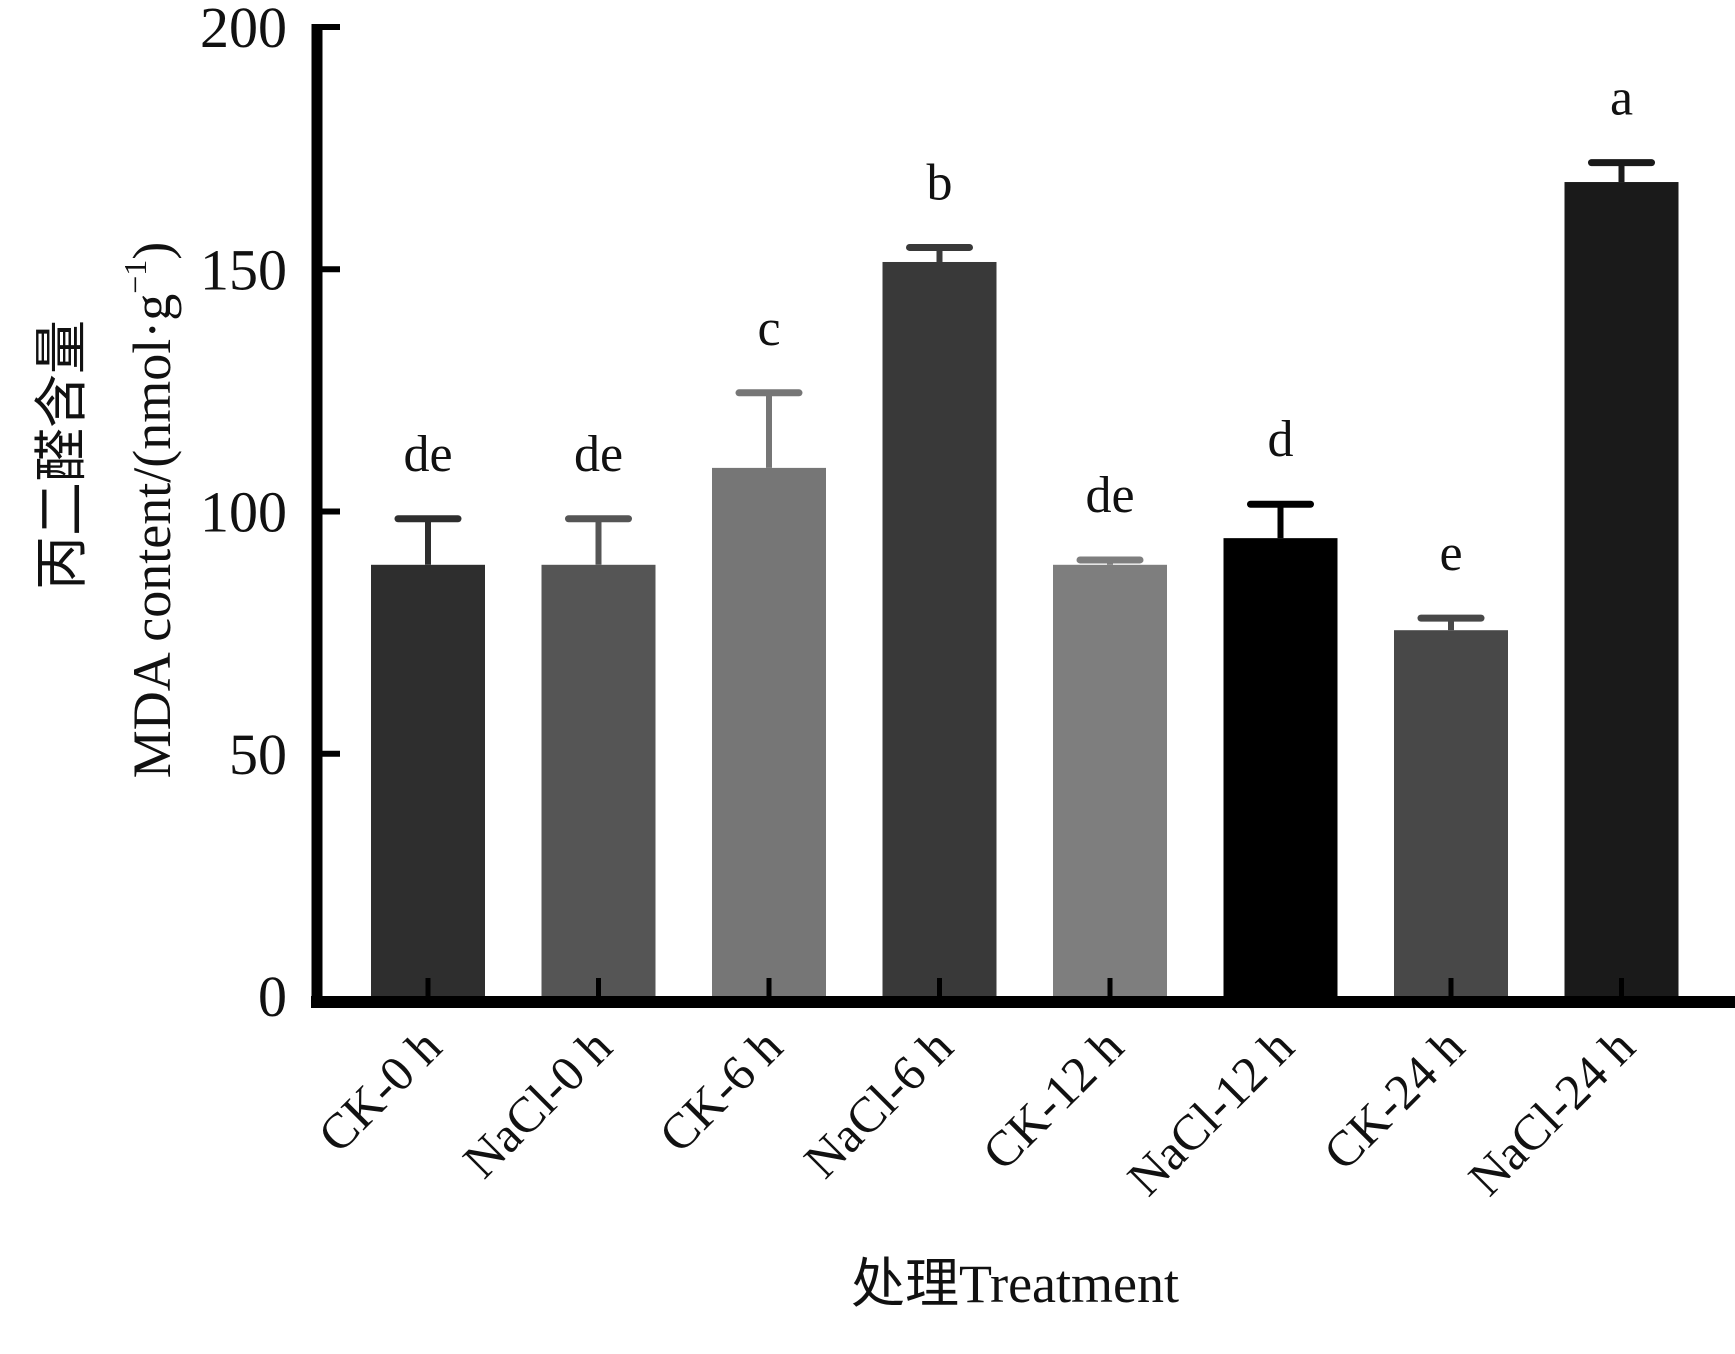 The width and height of the screenshot is (1735, 1354). What do you see at coordinates (1210, 1112) in the screenshot?
I see `x-tick-label: NaCl-12 h` at bounding box center [1210, 1112].